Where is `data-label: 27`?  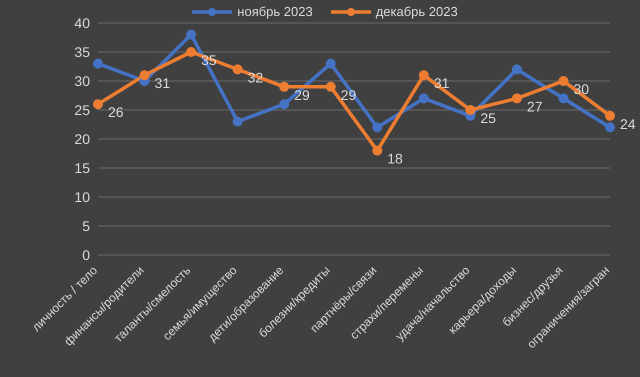 data-label: 27 is located at coordinates (534, 106).